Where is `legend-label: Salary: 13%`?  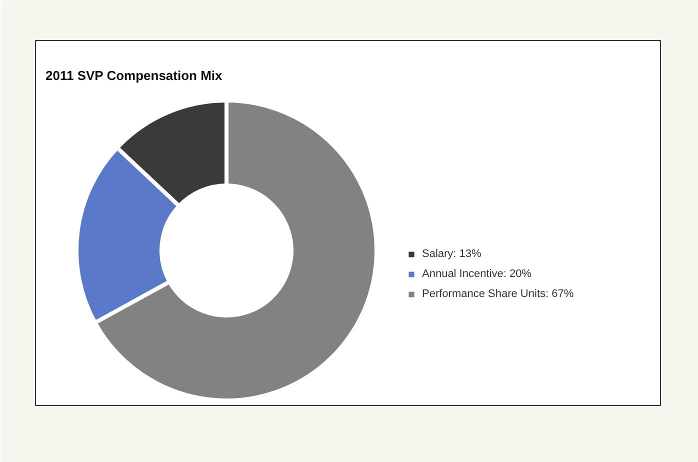
legend-label: Salary: 13% is located at coordinates (452, 254).